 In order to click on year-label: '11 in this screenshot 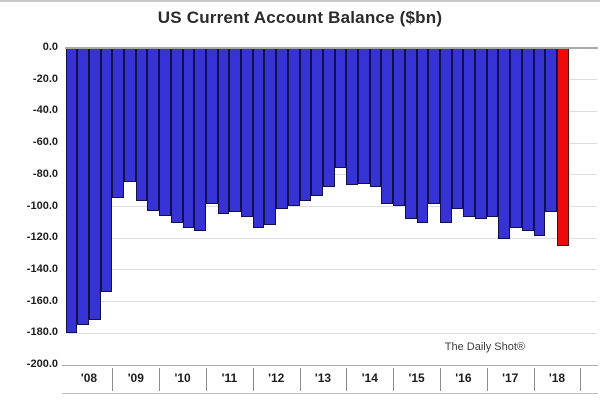, I will do `click(229, 378)`.